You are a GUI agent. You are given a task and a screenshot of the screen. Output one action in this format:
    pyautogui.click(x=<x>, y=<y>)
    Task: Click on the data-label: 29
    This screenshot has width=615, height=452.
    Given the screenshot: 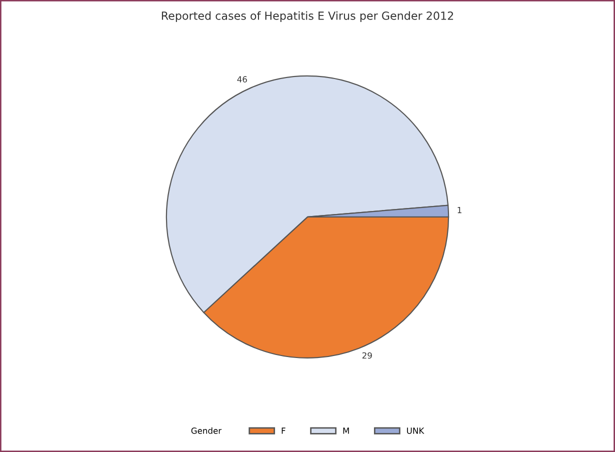 What is the action you would take?
    pyautogui.click(x=367, y=355)
    